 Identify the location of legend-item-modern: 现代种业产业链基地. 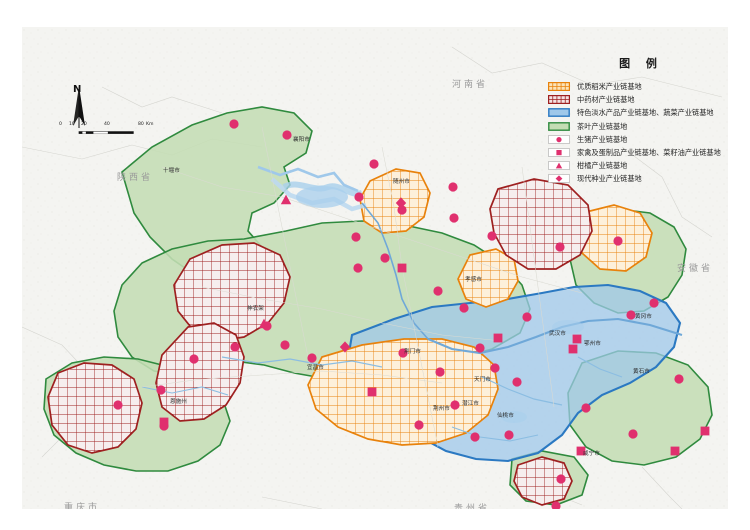
(634, 178).